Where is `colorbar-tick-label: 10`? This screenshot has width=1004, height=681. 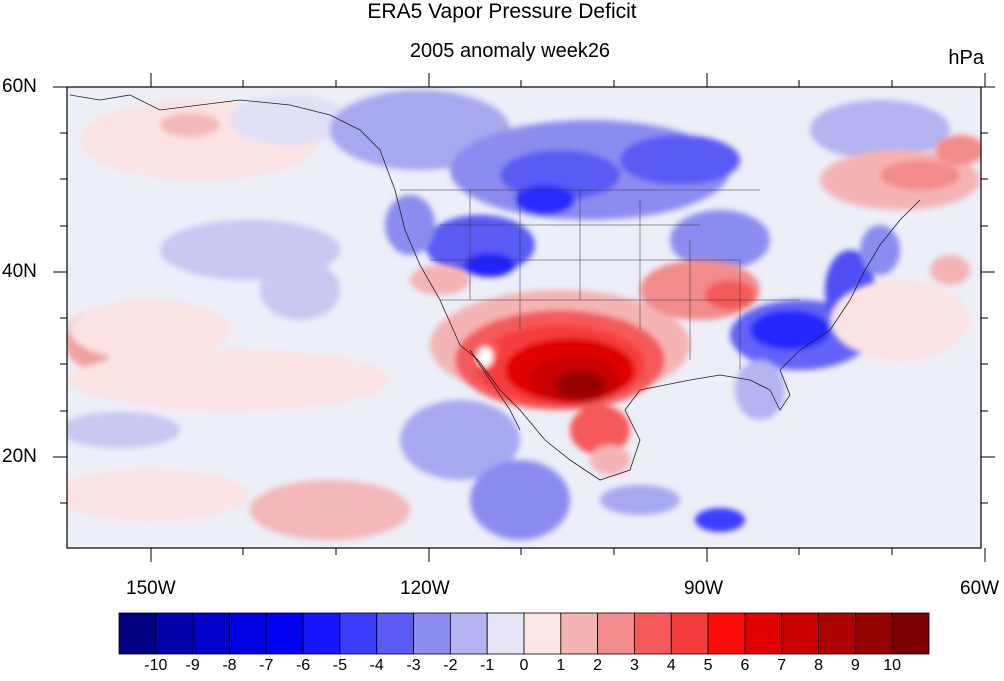 colorbar-tick-label: 10 is located at coordinates (892, 665).